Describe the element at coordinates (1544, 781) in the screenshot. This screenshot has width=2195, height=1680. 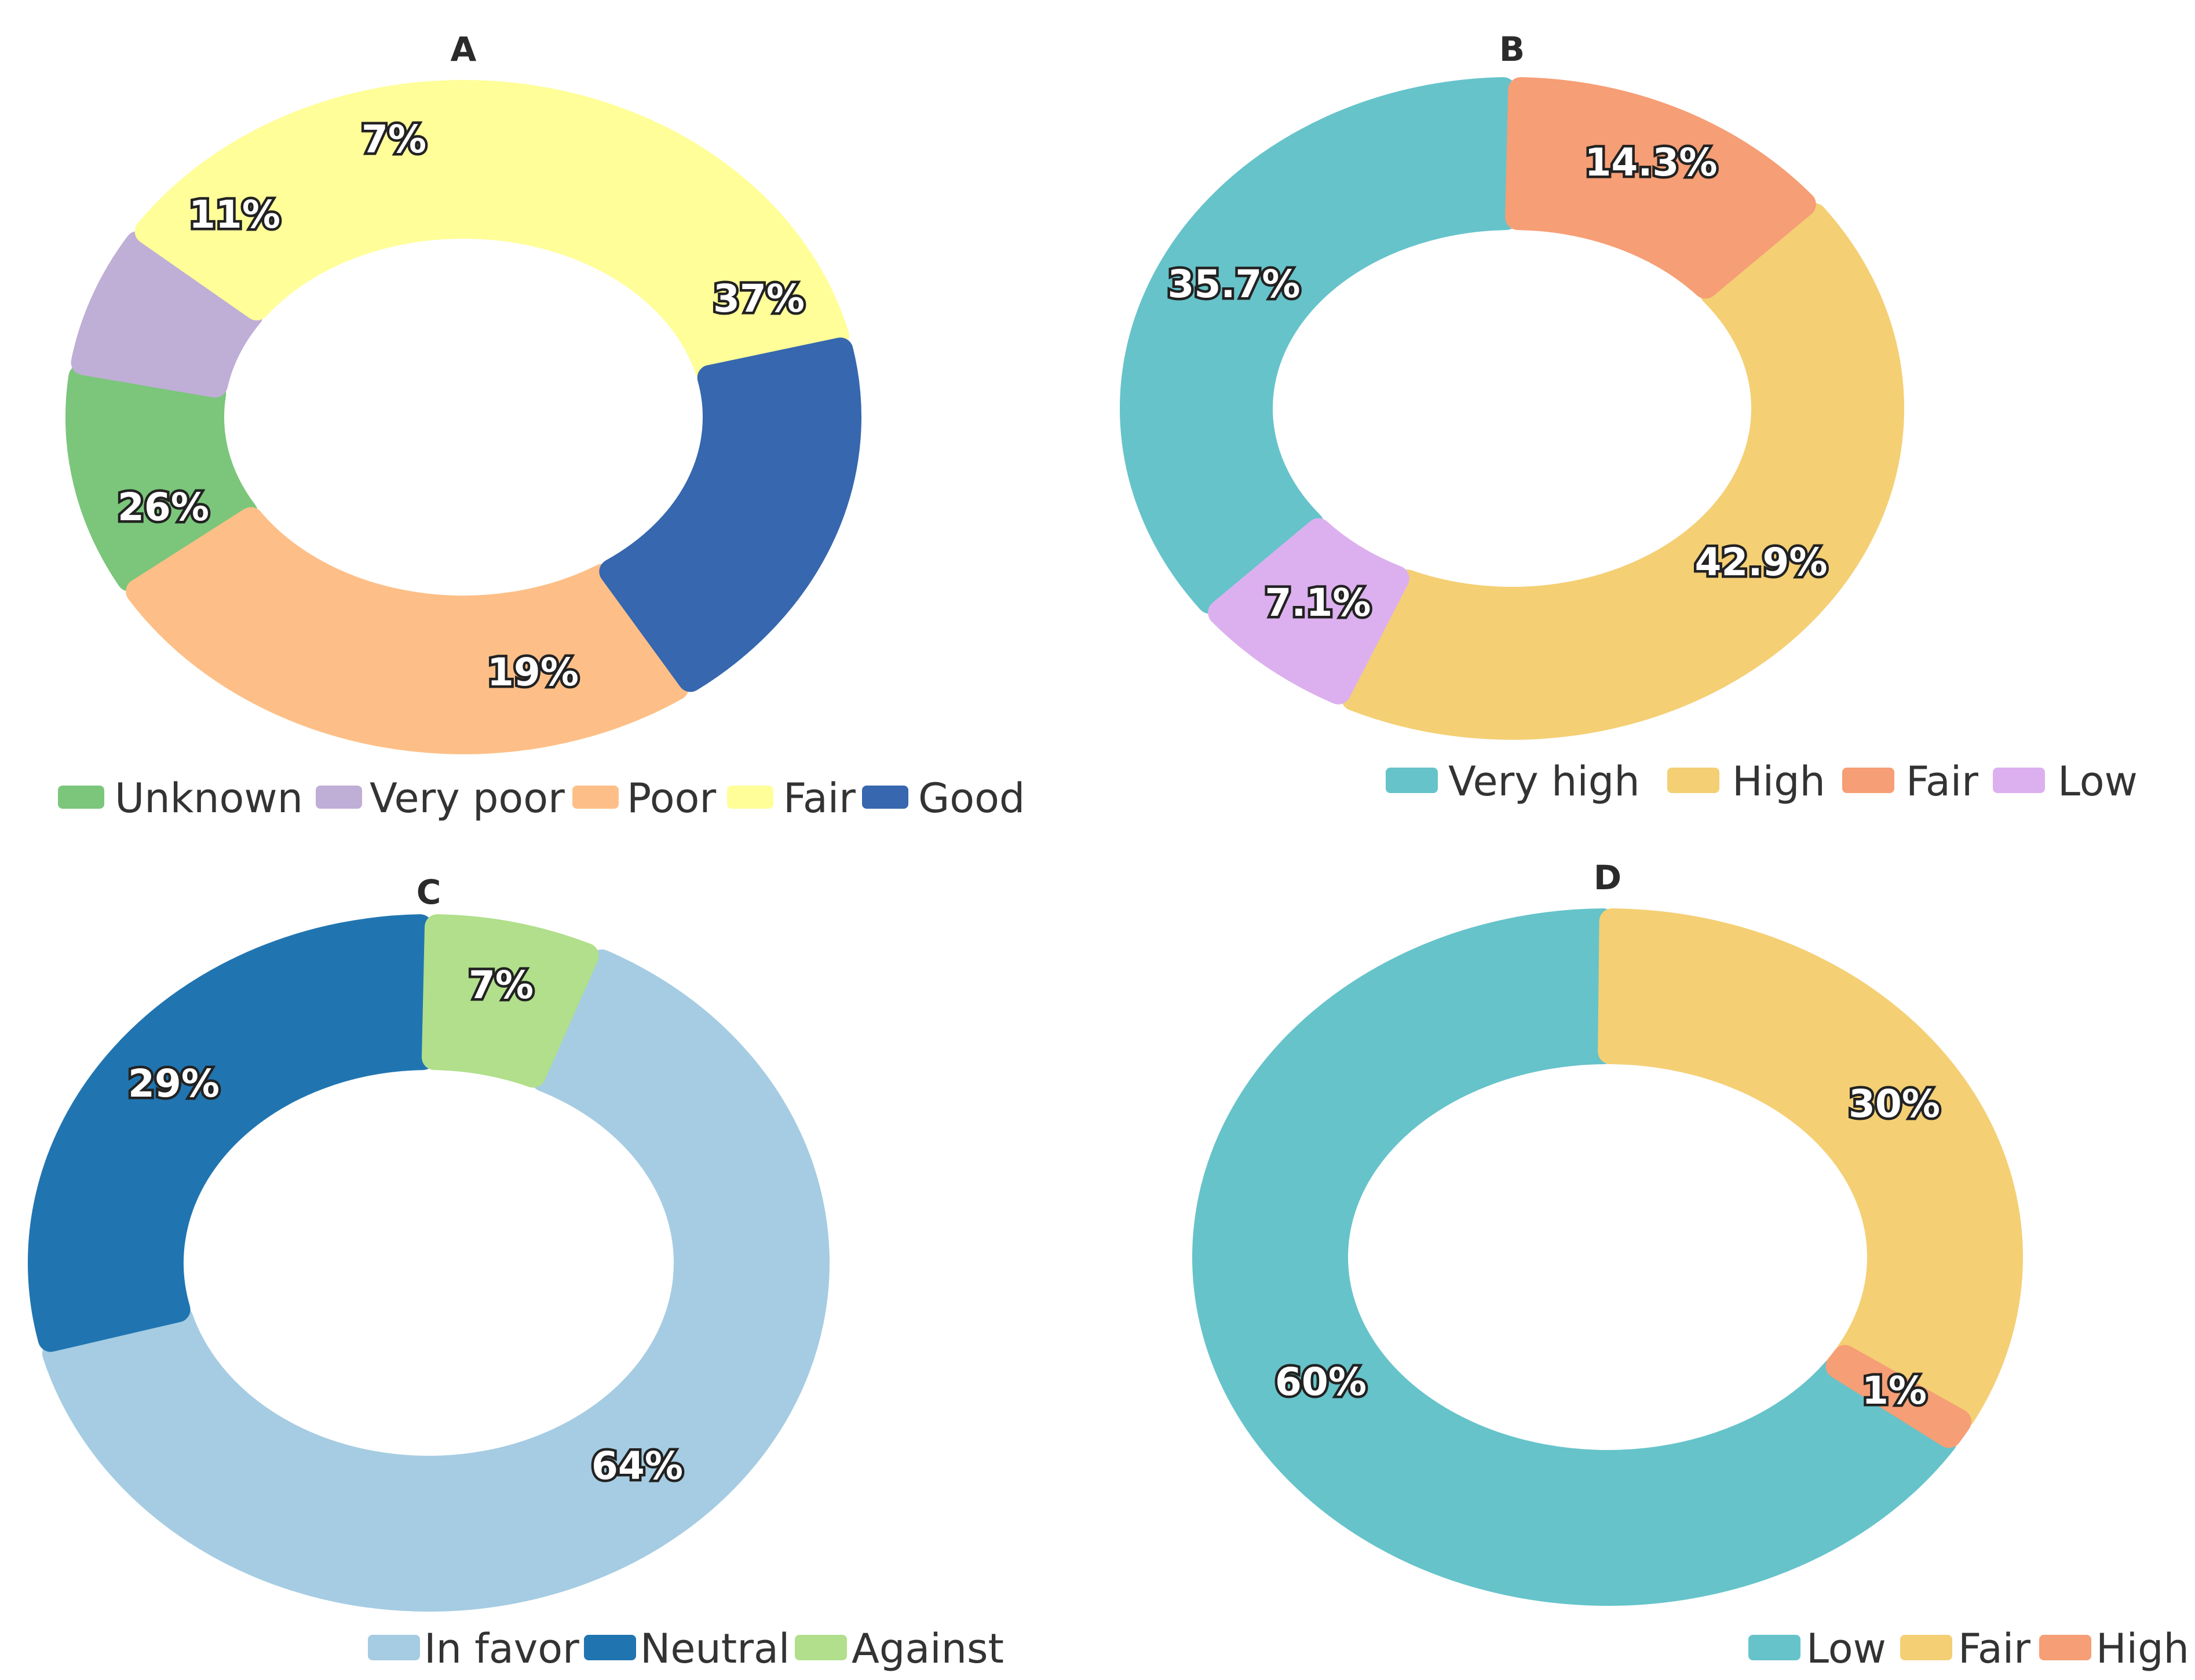
I see `legend-label-b-very-high: Very high` at that location.